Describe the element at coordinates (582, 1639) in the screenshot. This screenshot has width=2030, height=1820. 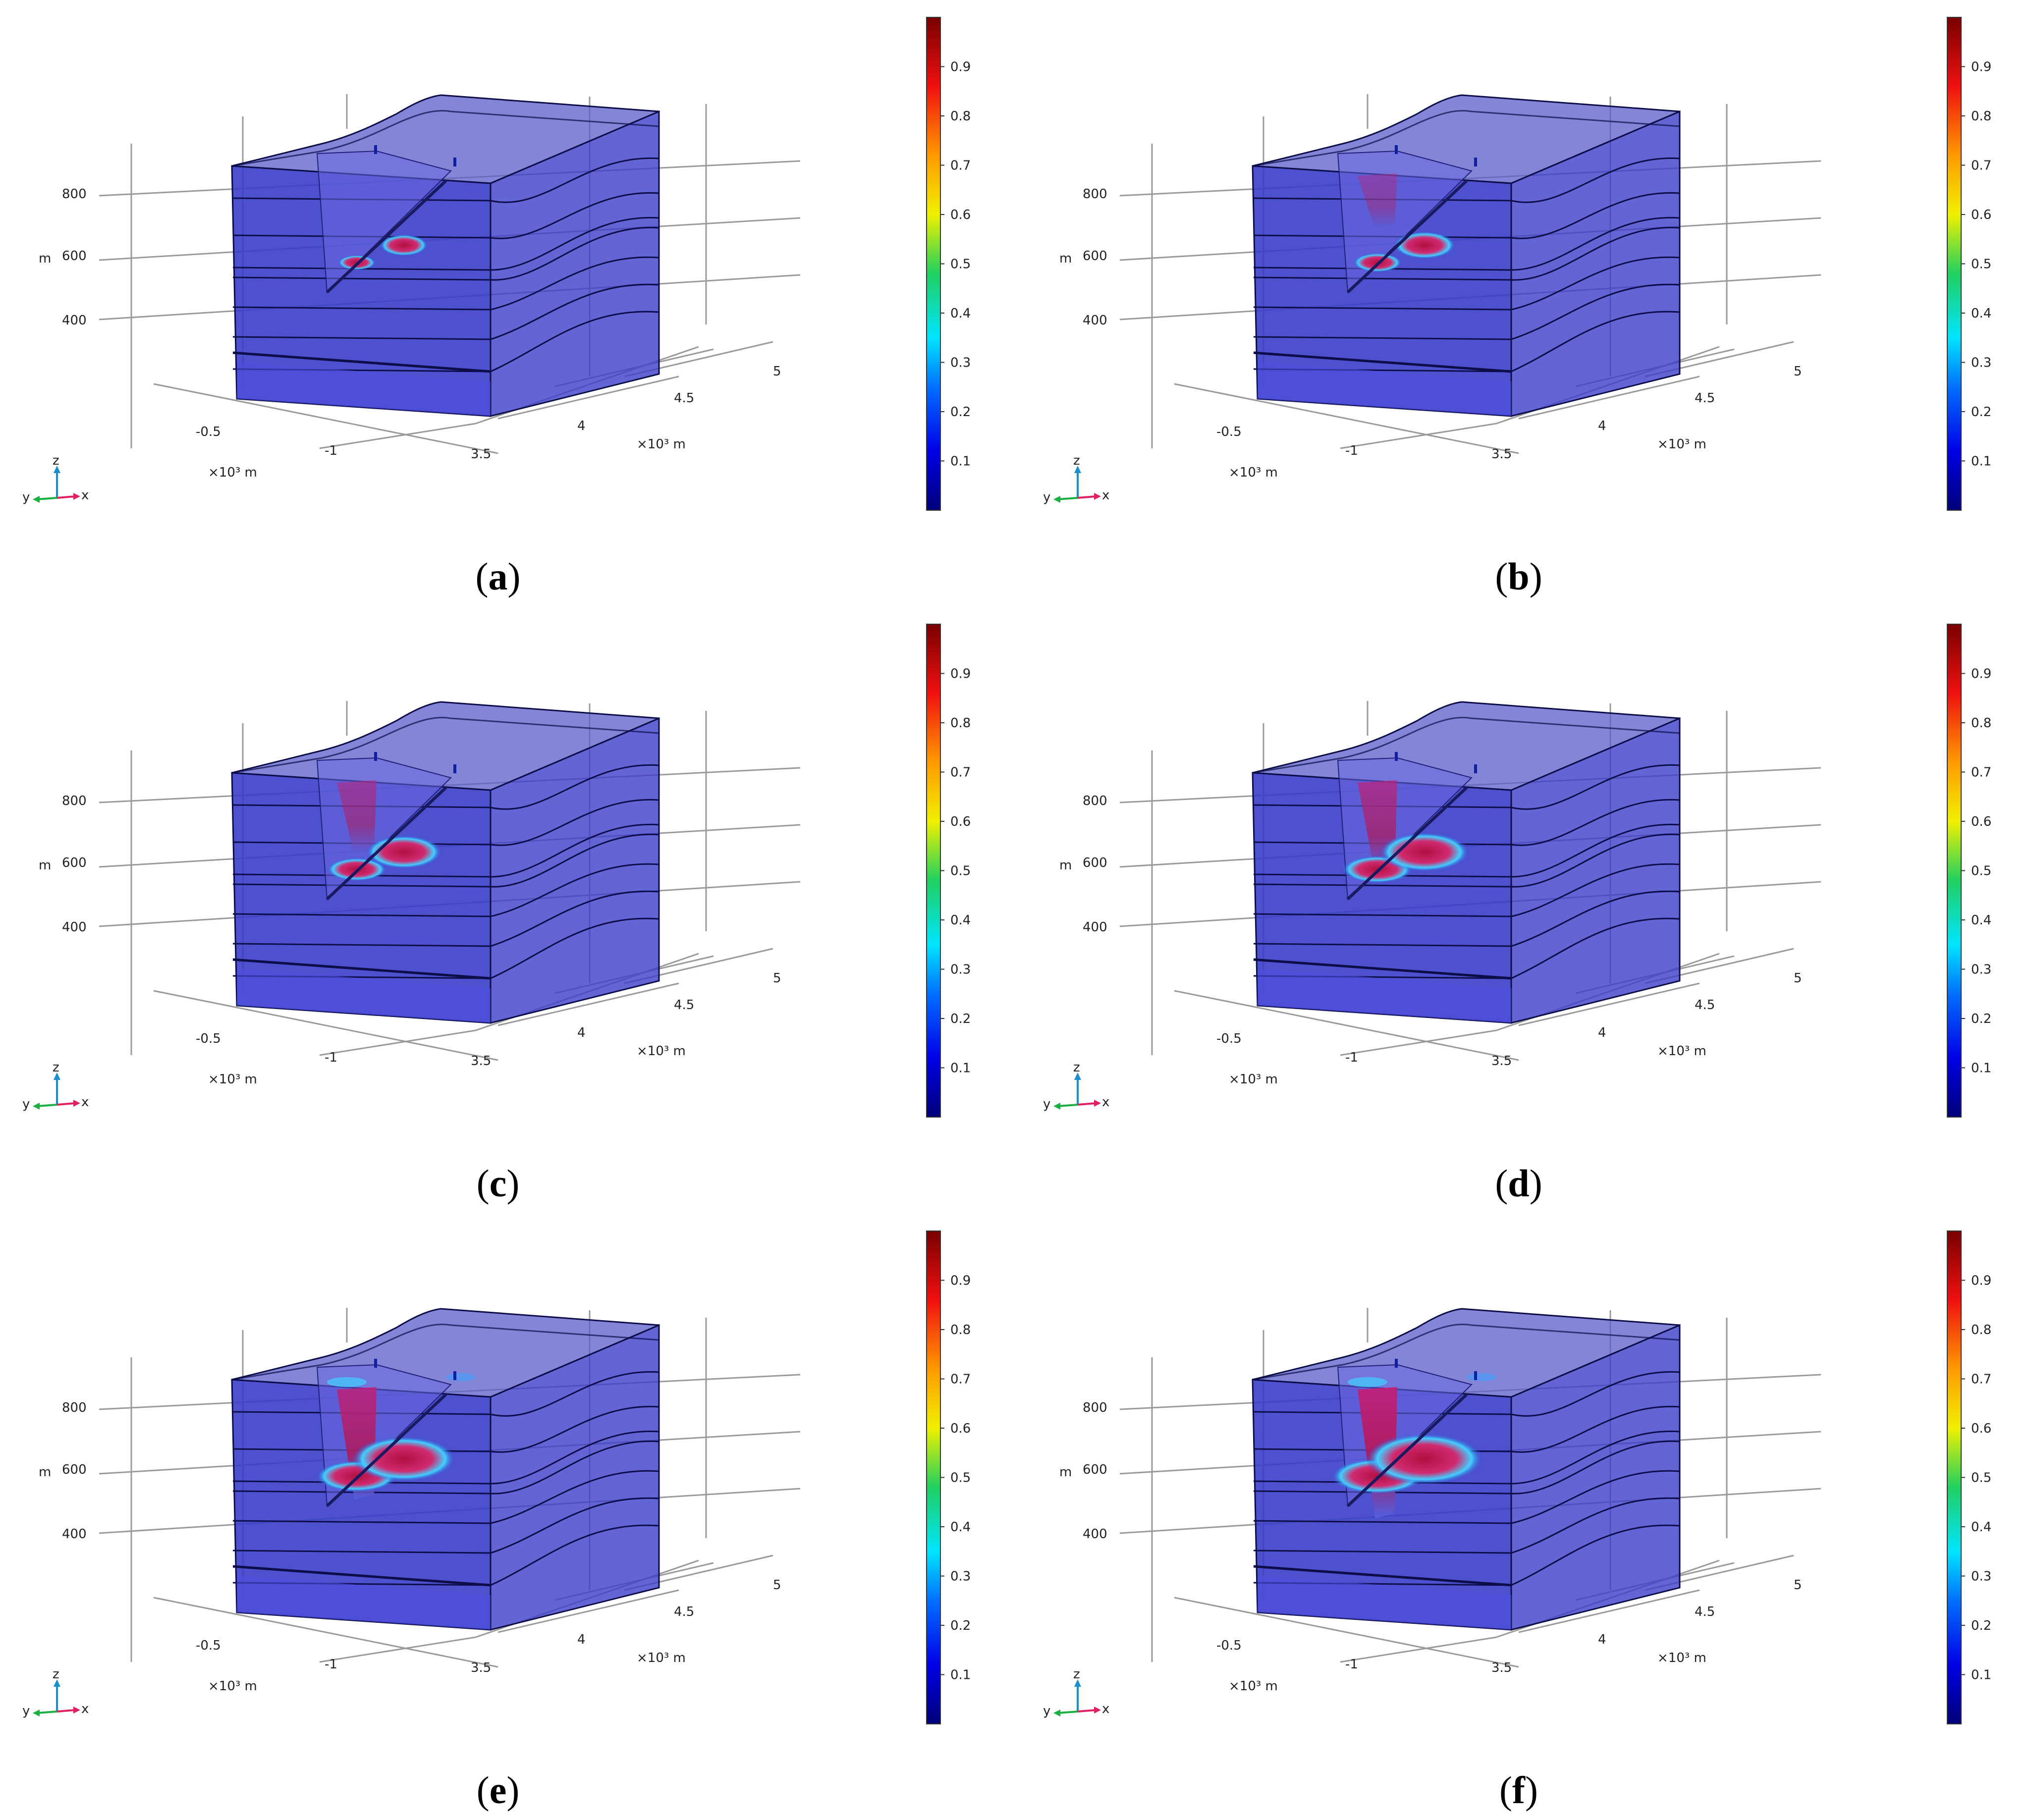
I see `x-tick-label: 4` at that location.